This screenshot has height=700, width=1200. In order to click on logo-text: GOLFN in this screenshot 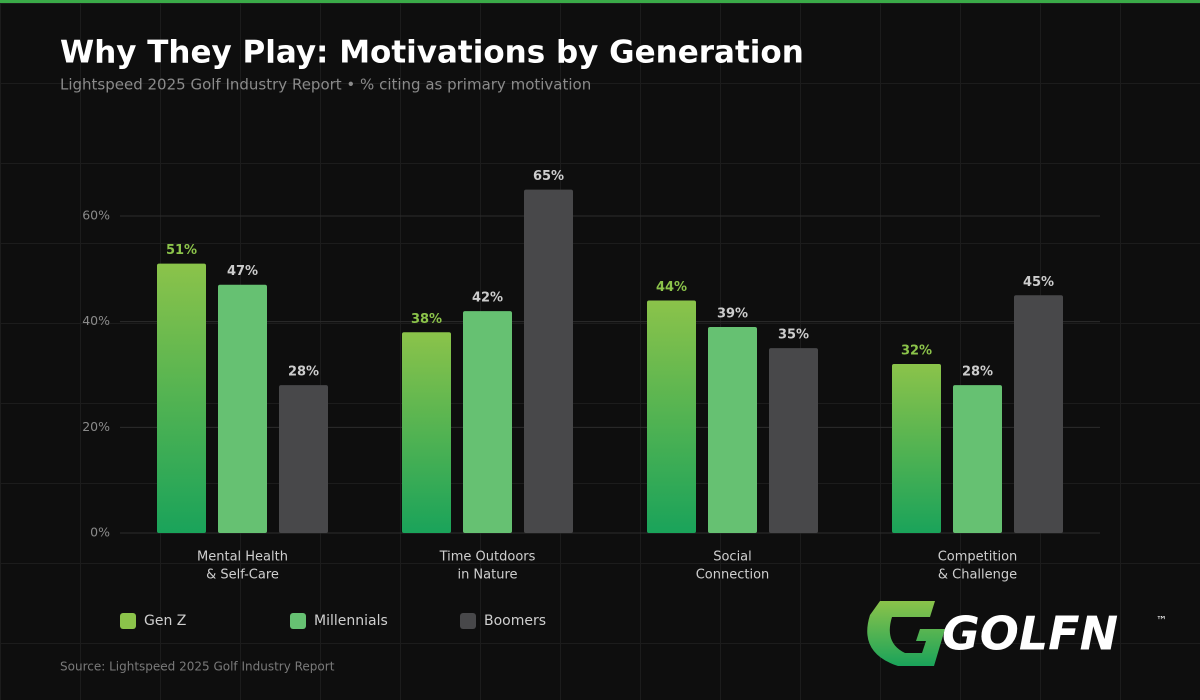, I will do `click(1030, 634)`.